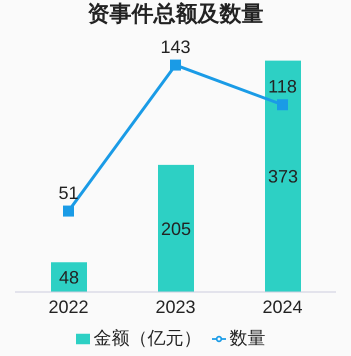 The image size is (351, 356). I want to click on x-tick-label: 2023, so click(175, 306).